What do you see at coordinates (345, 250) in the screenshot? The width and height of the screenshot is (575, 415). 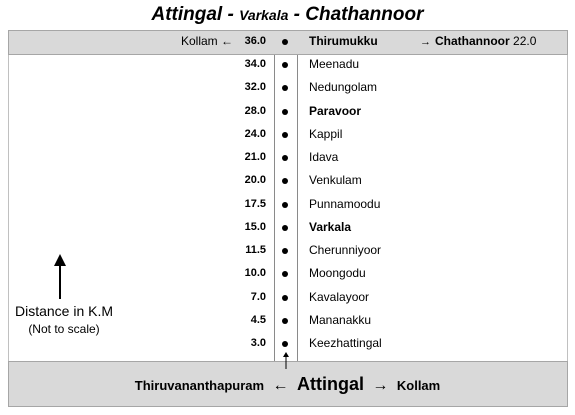 I see `stop-name: Cherunniyoor` at bounding box center [345, 250].